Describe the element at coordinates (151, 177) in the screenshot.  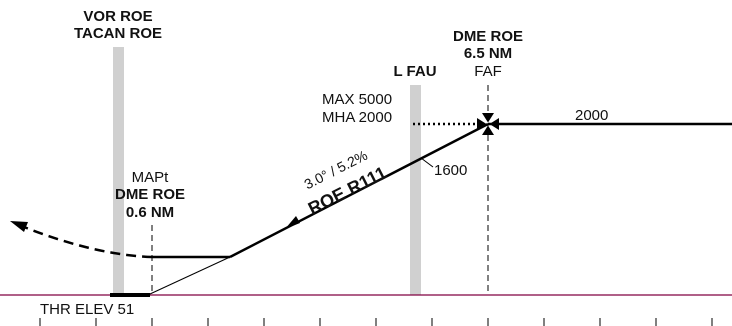
I see `mapt-label: MAPt` at that location.